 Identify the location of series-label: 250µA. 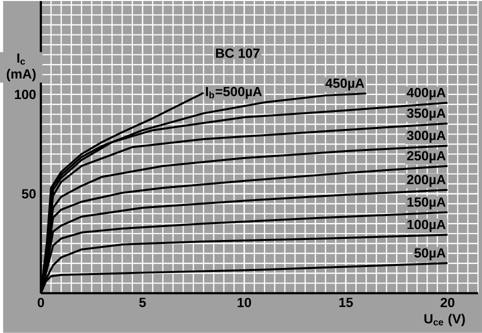
(426, 157).